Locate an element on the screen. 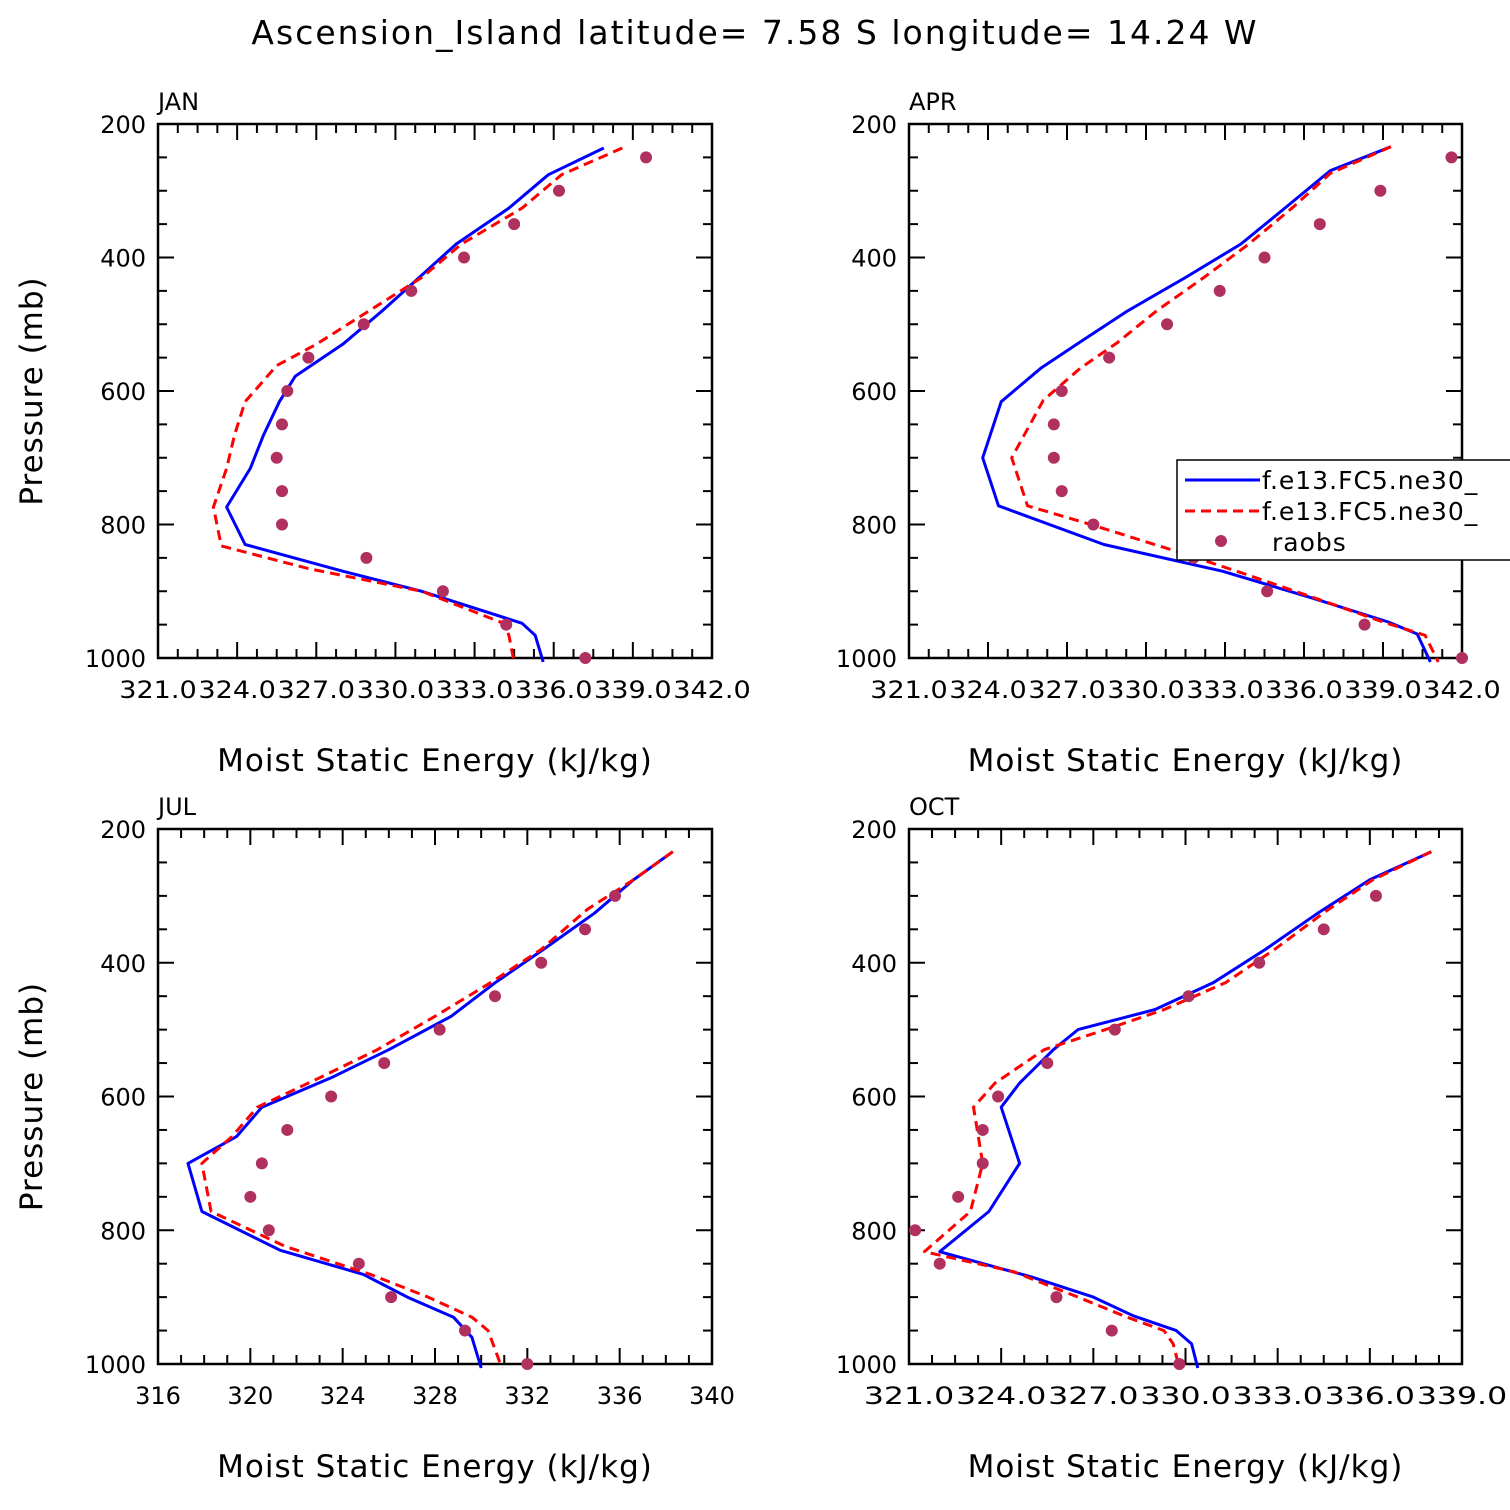  x-tick-label: 328 is located at coordinates (435, 1396).